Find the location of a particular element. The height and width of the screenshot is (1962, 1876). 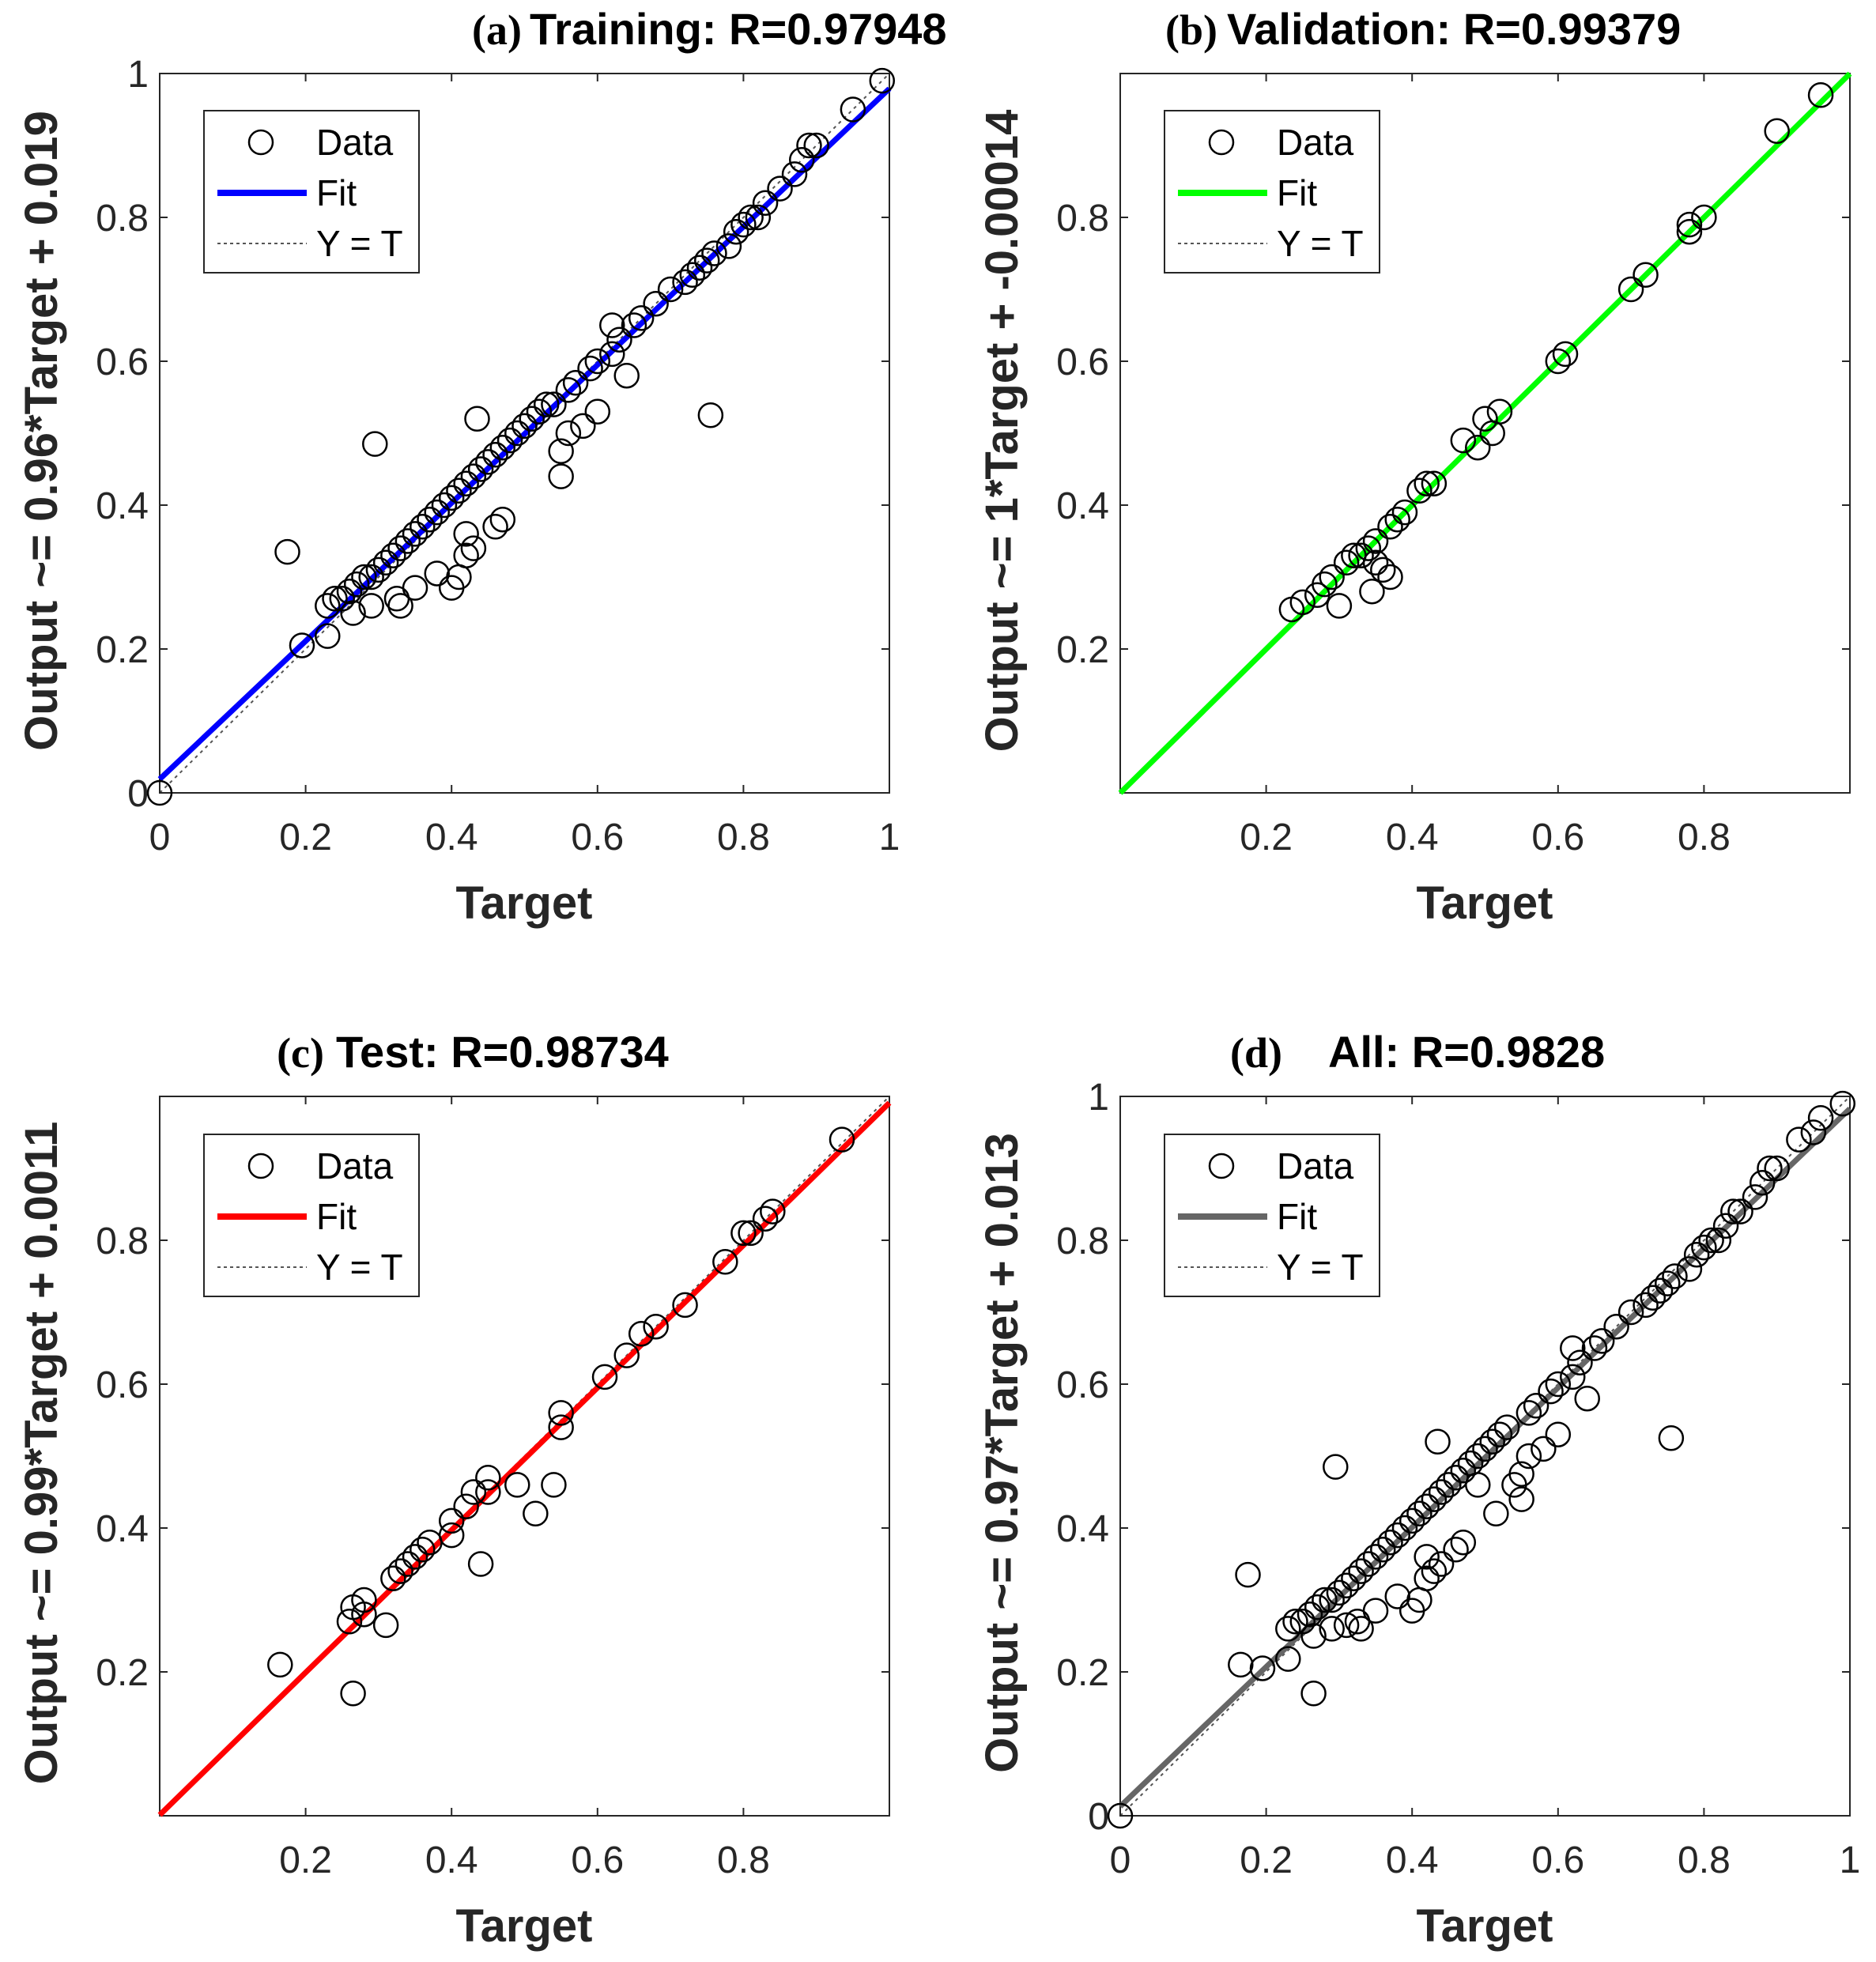

panel-c-xlabel: Target is located at coordinates (524, 1926).